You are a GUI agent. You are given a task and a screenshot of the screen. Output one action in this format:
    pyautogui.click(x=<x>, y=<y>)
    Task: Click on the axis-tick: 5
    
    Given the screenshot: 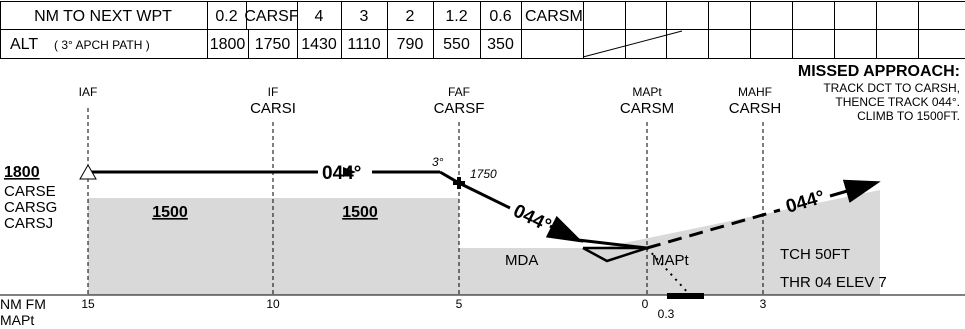 What is the action you would take?
    pyautogui.click(x=459, y=304)
    